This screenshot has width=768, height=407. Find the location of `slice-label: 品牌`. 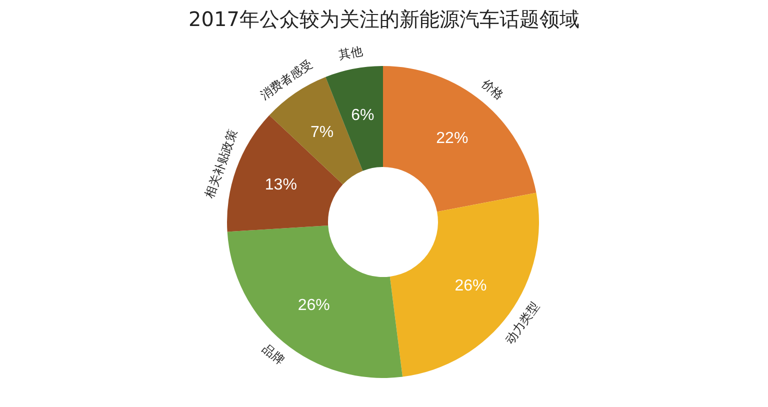

slice-label: 品牌 is located at coordinates (274, 354).